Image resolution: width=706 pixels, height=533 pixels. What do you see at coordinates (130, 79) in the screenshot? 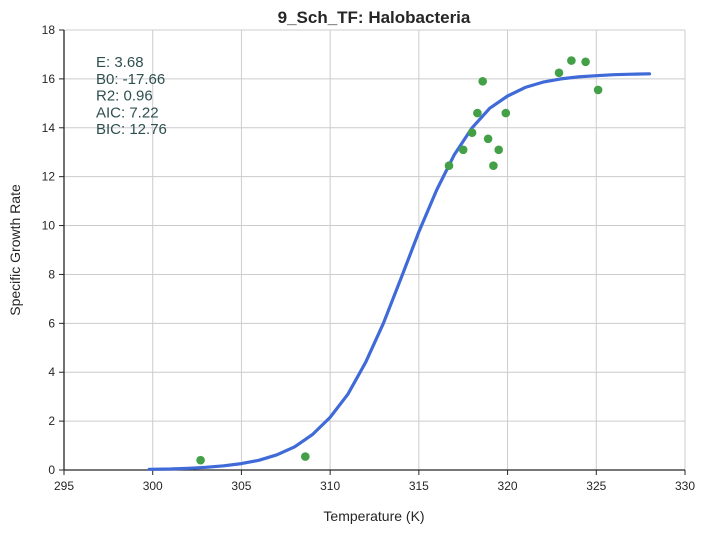
I see `stat-line: B0: -17.66` at bounding box center [130, 79].